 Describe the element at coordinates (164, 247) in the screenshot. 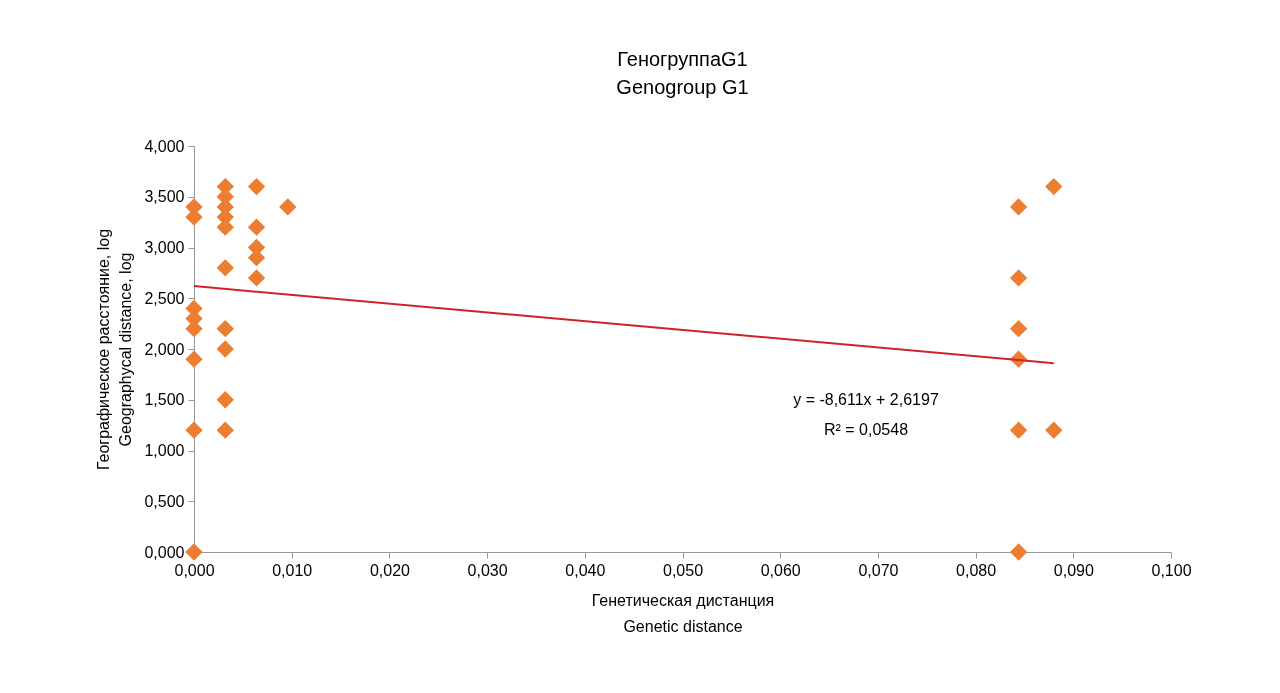

I see `y-tick-label: 3,000` at that location.